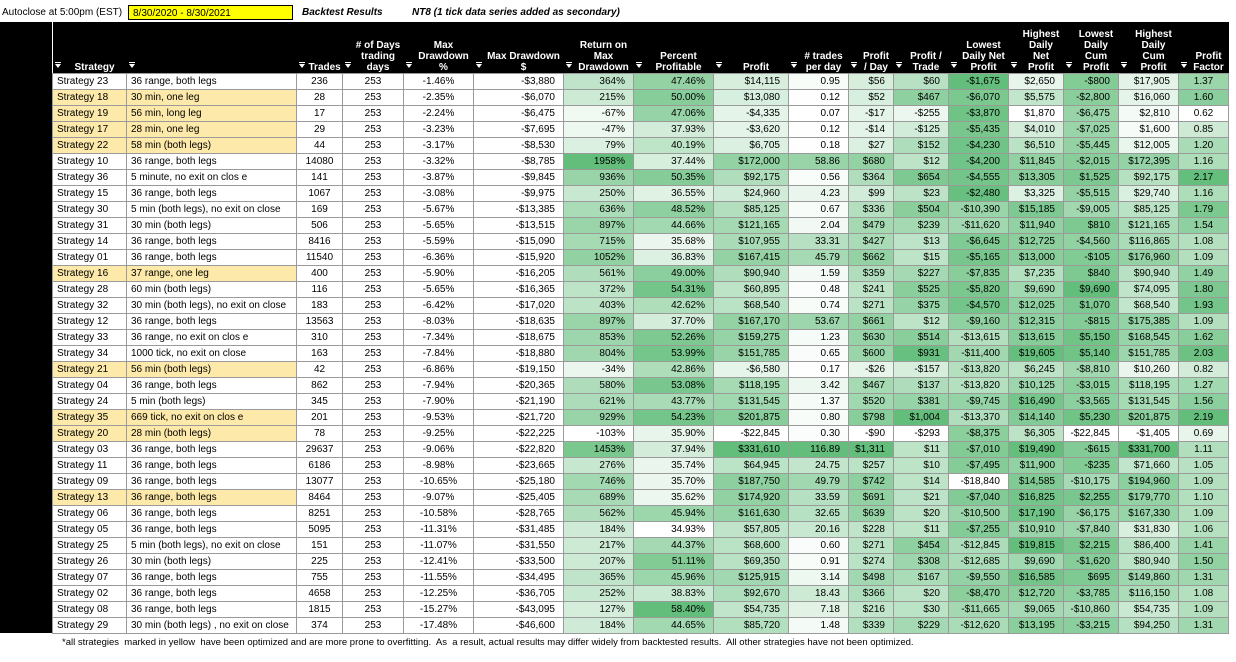 The width and height of the screenshot is (1236, 662). What do you see at coordinates (751, 481) in the screenshot?
I see `cell: $187,750` at bounding box center [751, 481].